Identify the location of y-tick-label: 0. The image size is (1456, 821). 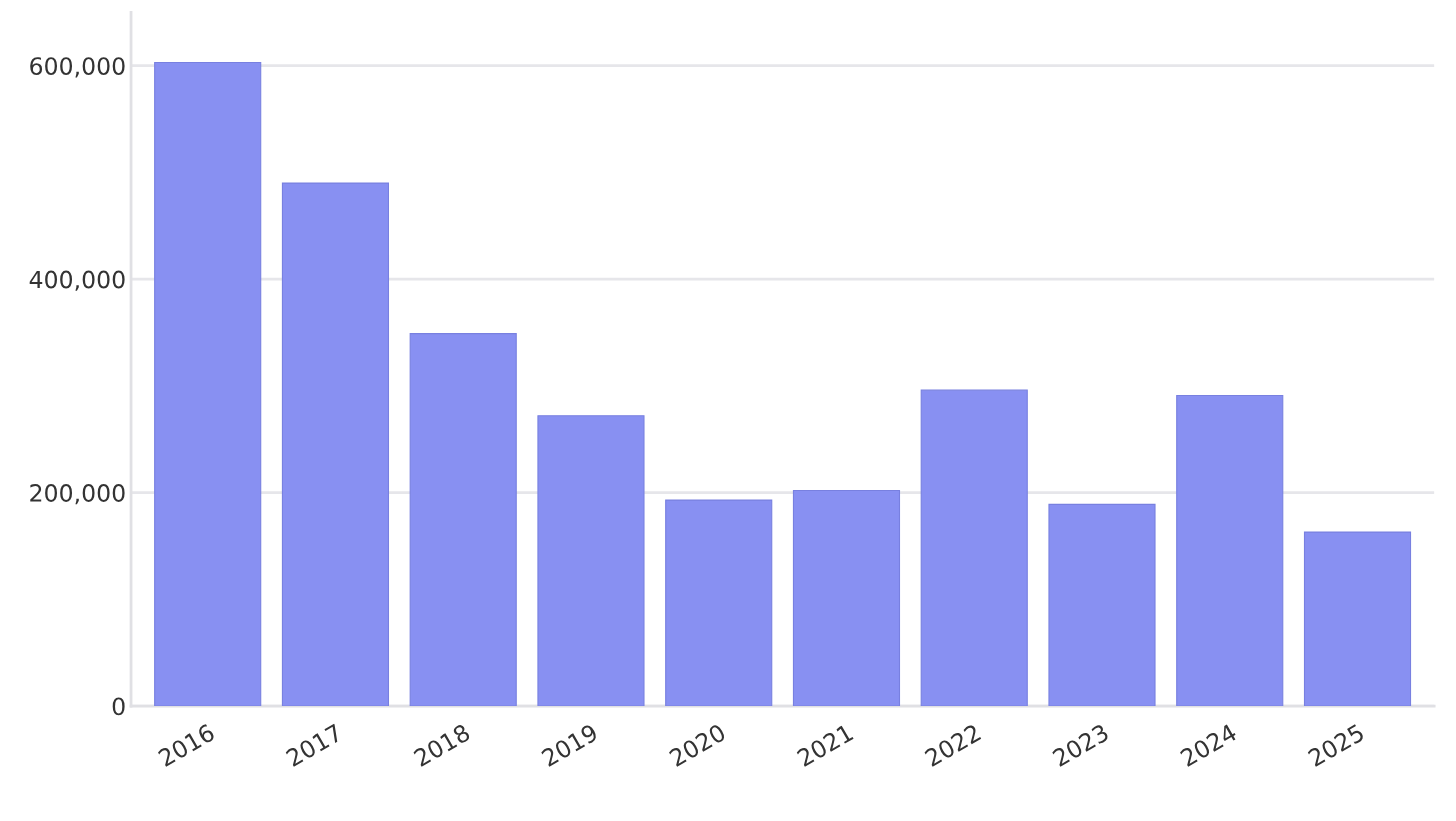
(118, 706).